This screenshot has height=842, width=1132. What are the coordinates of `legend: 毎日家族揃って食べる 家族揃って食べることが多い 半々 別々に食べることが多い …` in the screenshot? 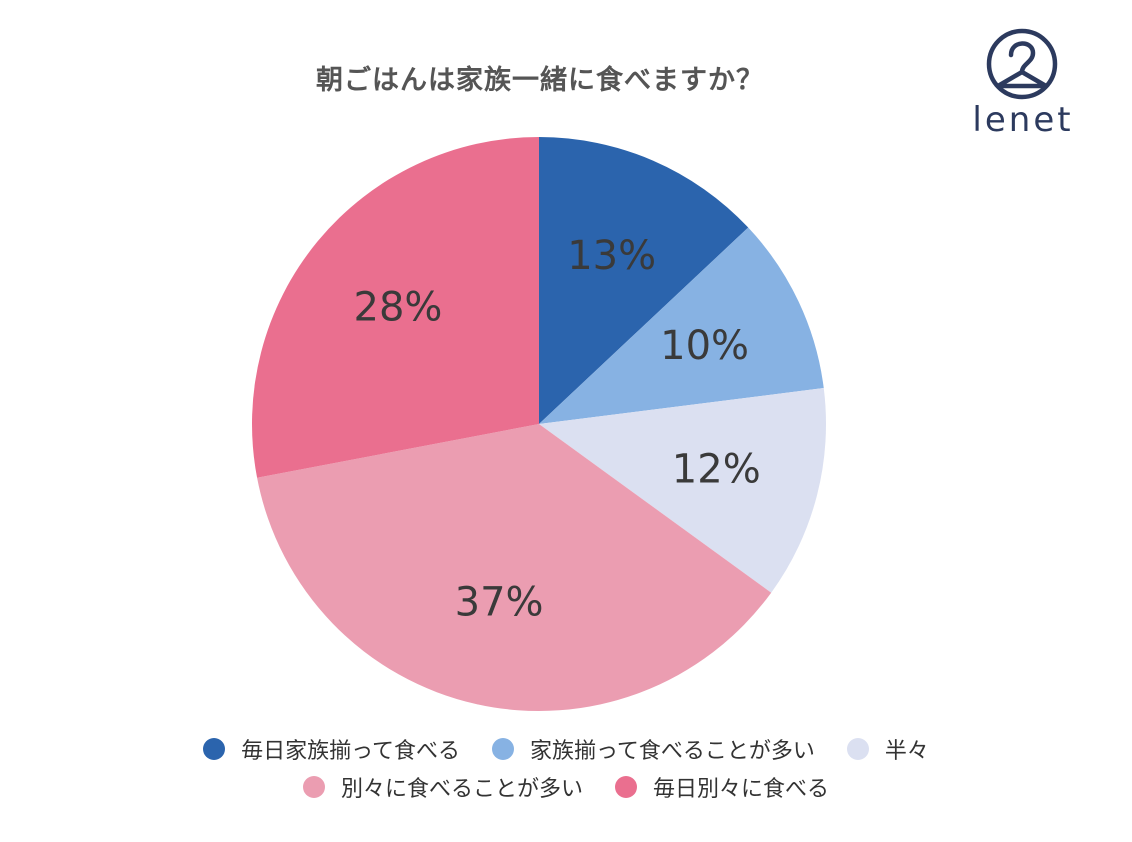 It's located at (566, 768).